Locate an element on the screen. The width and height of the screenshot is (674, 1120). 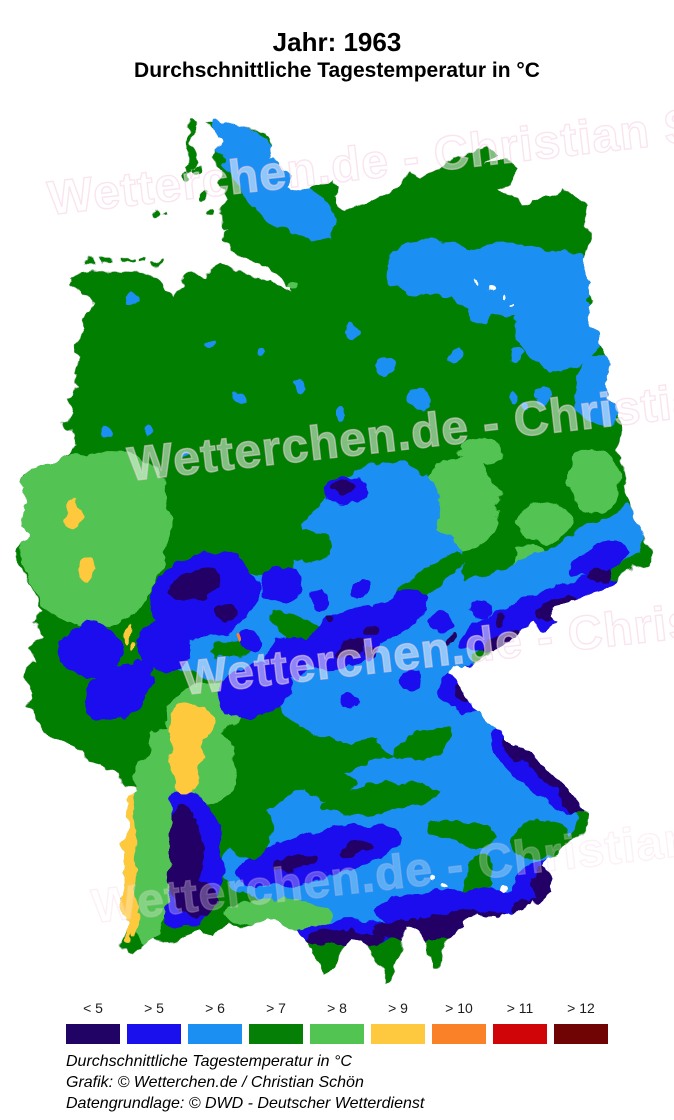
legend-item: > 10 is located at coordinates (459, 1021).